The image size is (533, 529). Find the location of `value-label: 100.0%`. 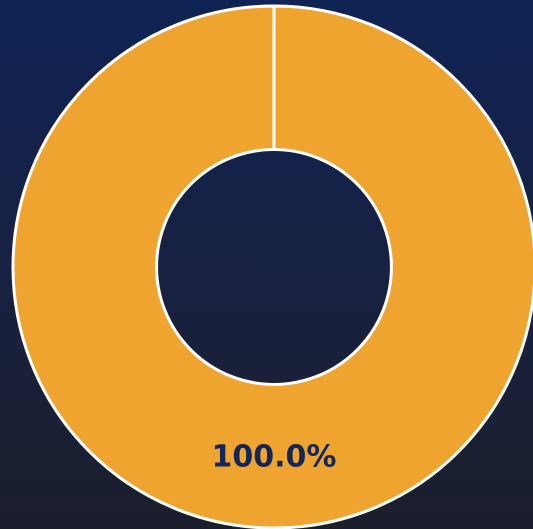

value-label: 100.0% is located at coordinates (274, 457).